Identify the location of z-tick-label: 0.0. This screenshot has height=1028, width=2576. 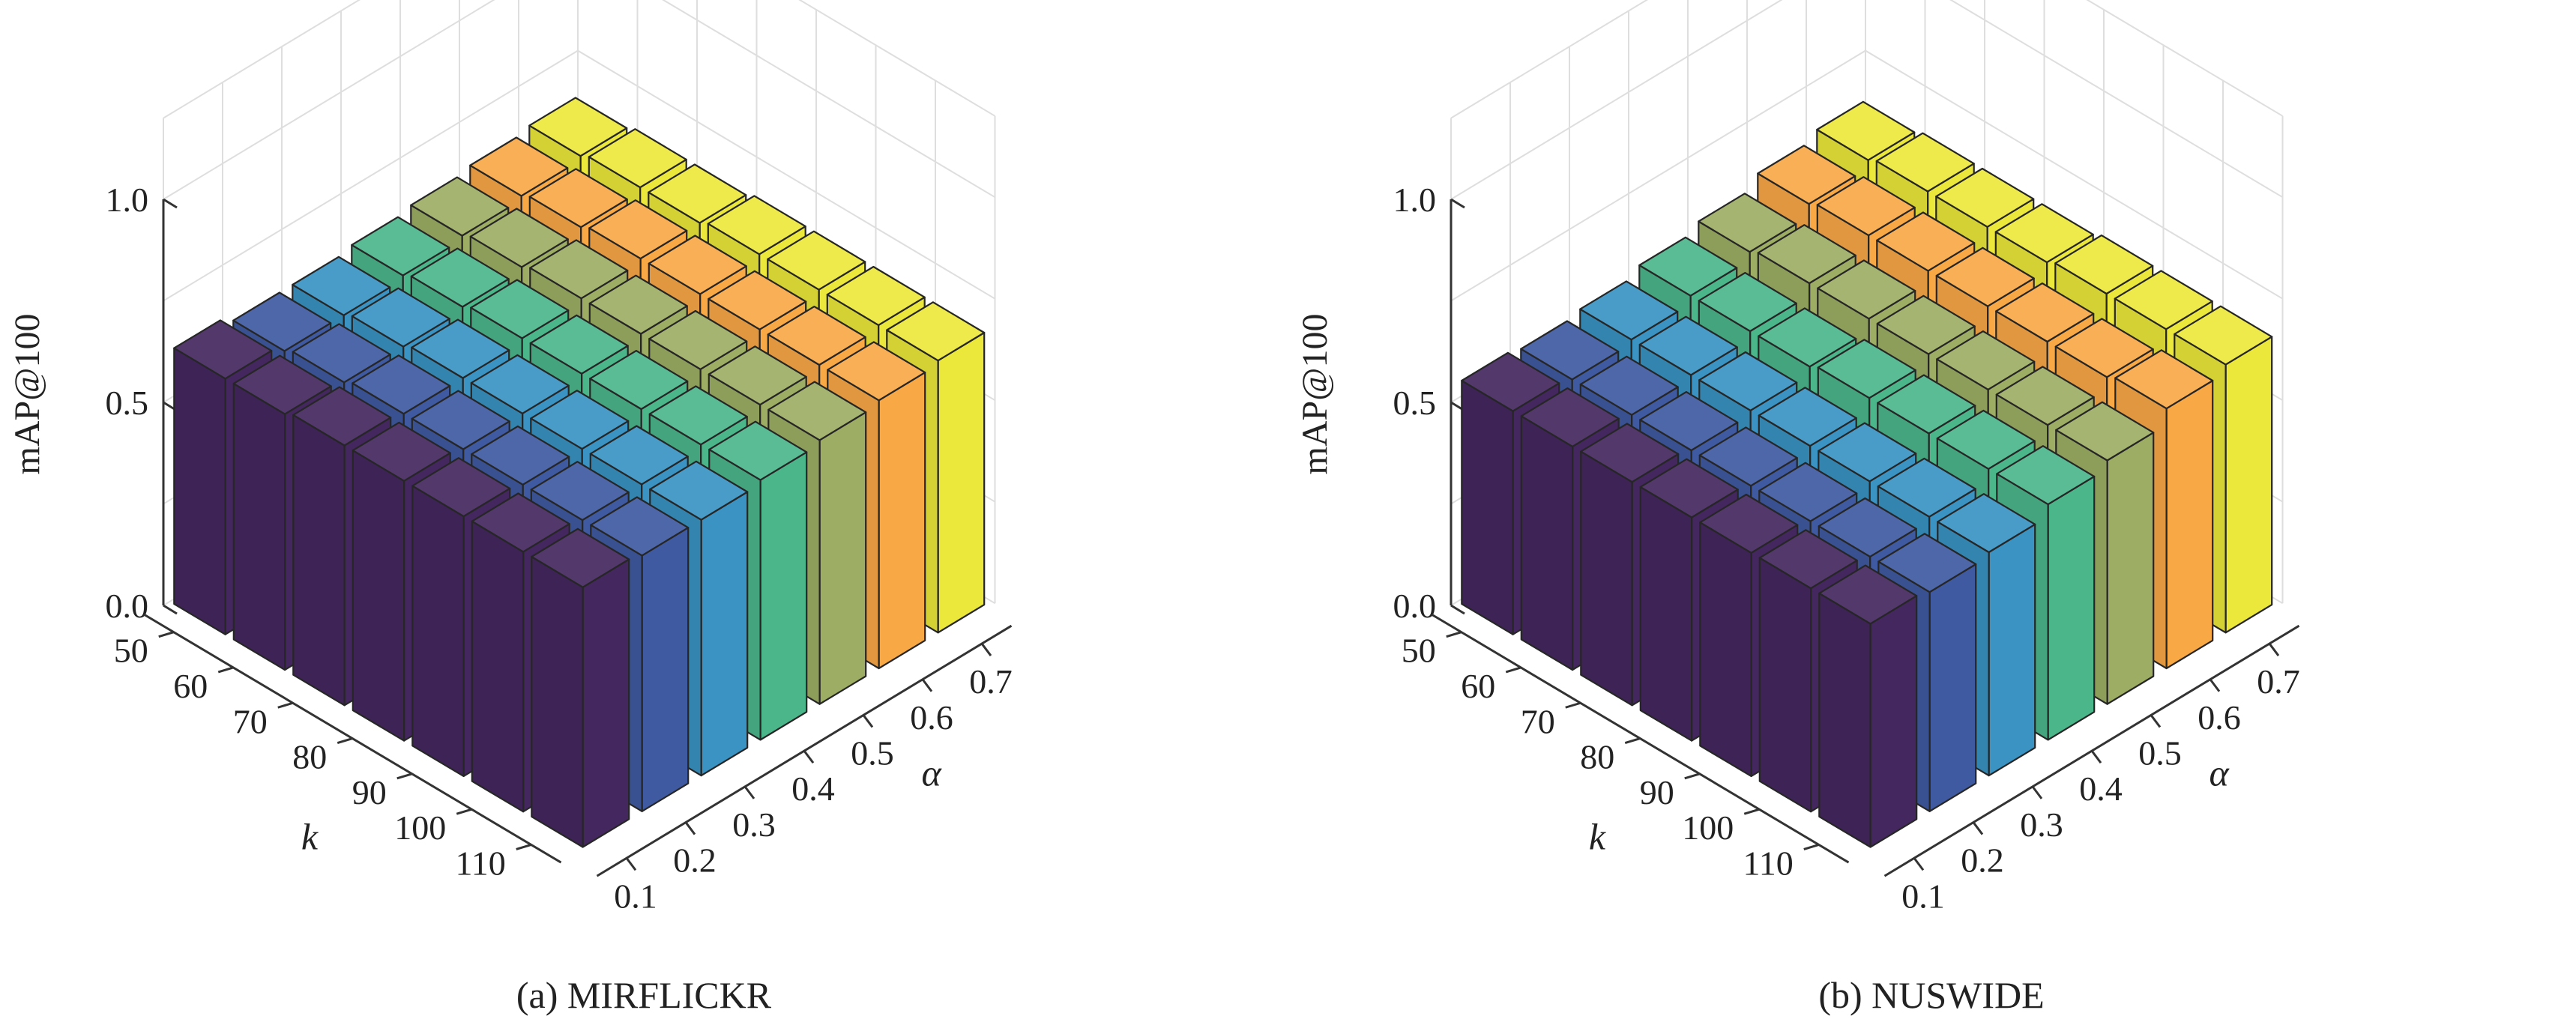
(1415, 606).